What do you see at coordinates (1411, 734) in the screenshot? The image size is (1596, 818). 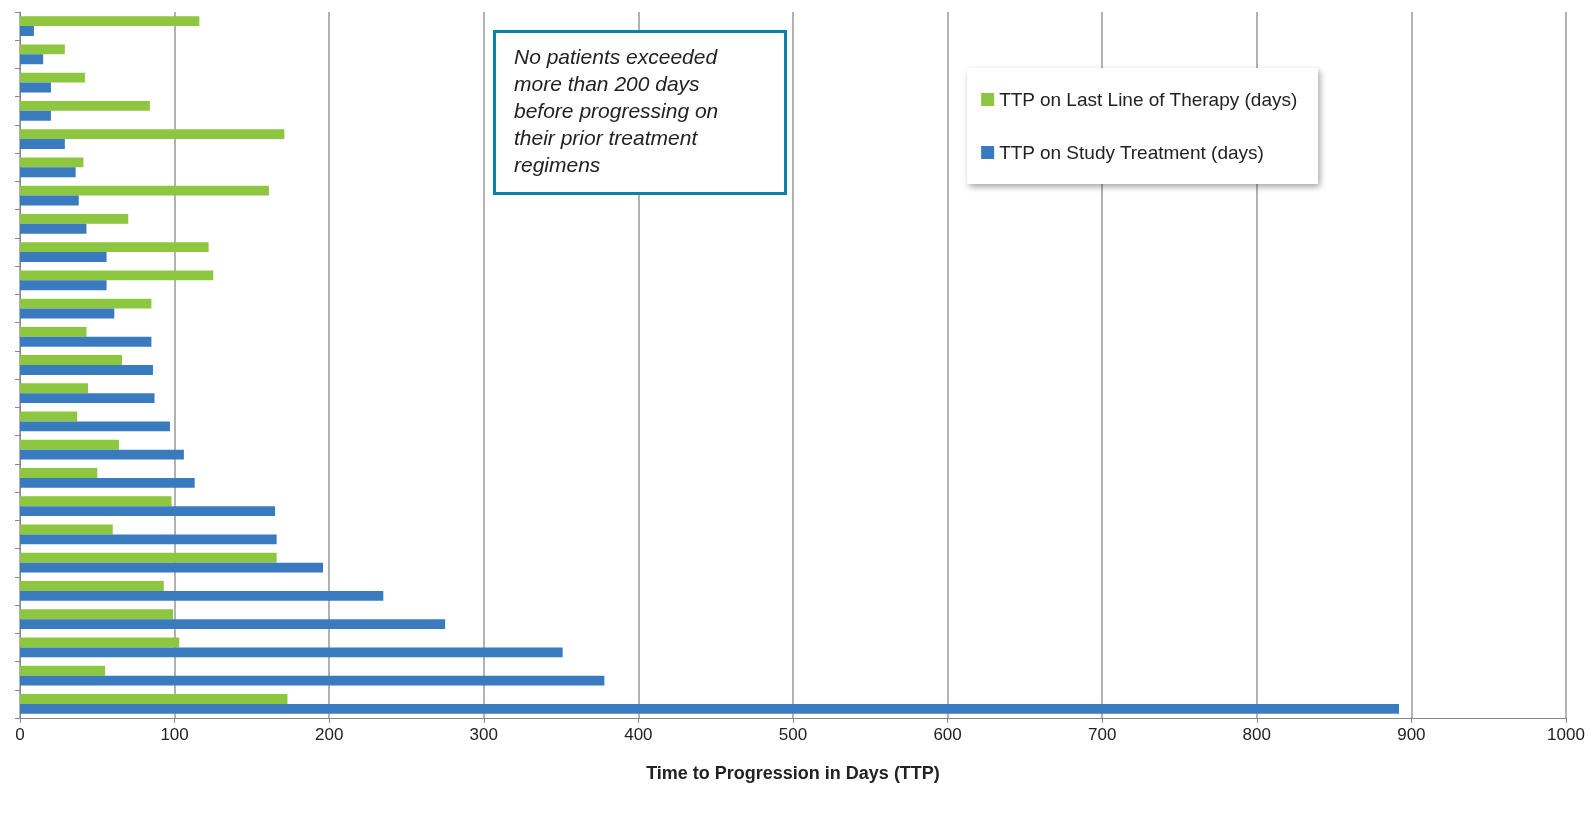 I see `x-tick-label: 900` at bounding box center [1411, 734].